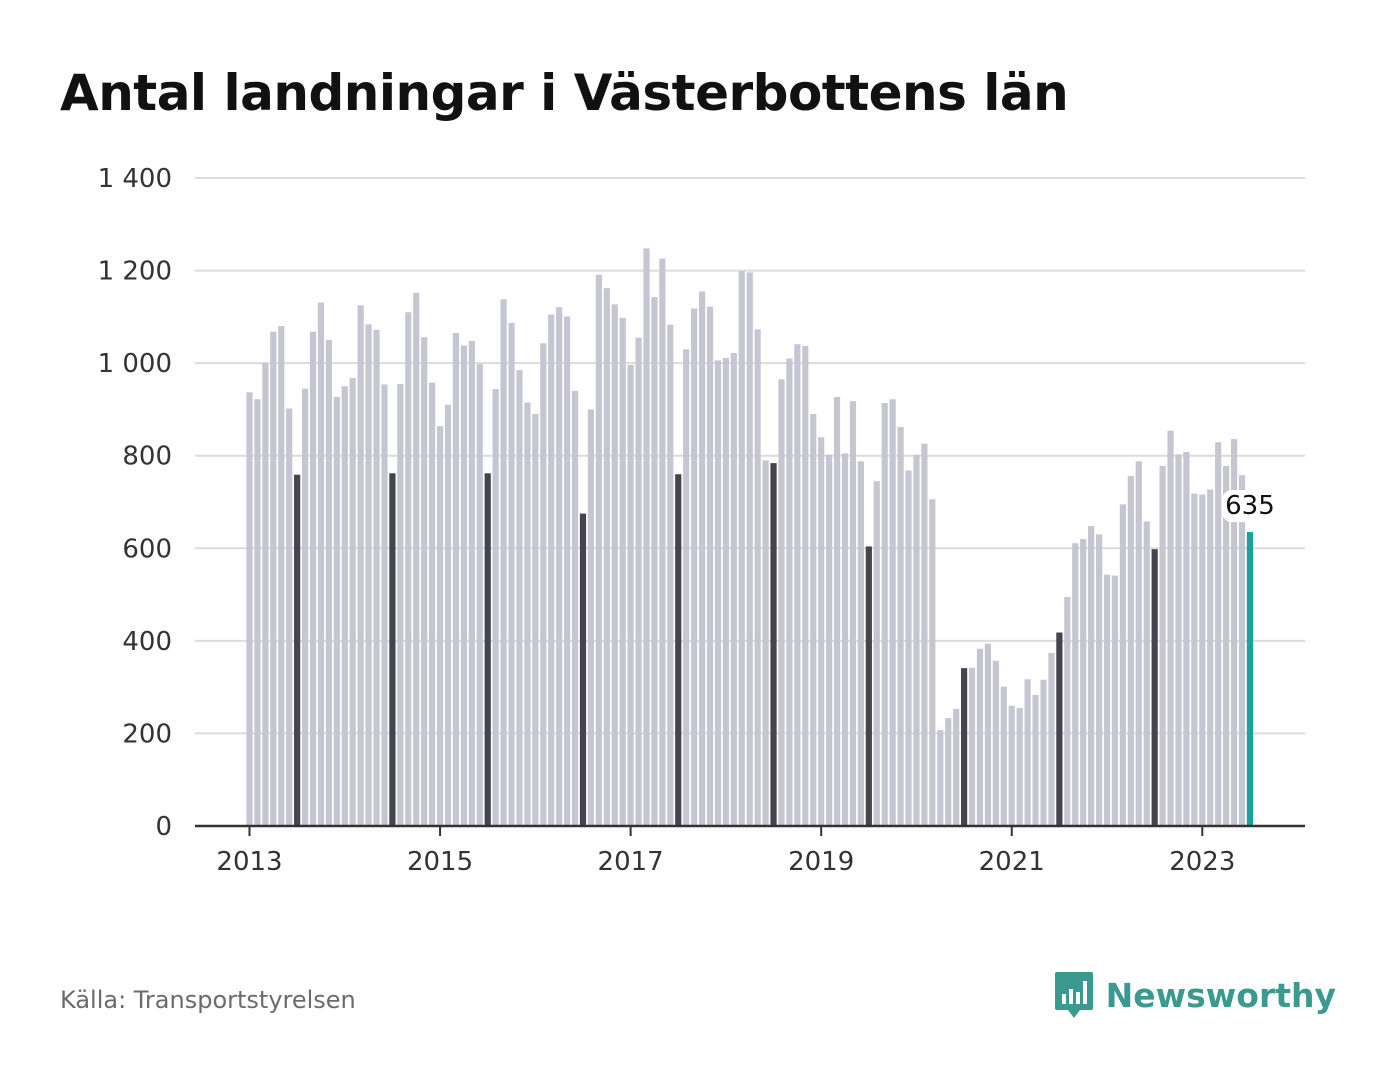 The width and height of the screenshot is (1400, 1080). Describe the element at coordinates (725, 851) in the screenshot. I see `x-tick-labels: 2013 2015 2017 2019 2021 2023` at that location.